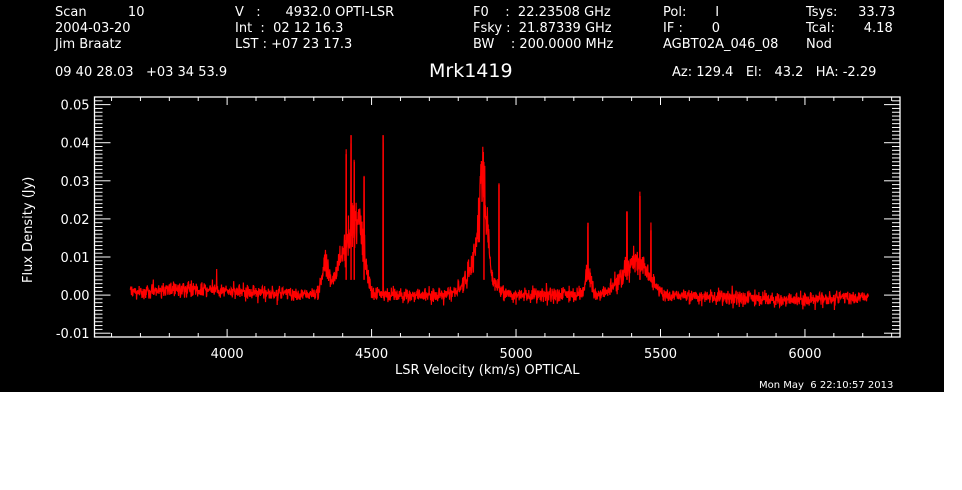 The width and height of the screenshot is (962, 490). What do you see at coordinates (660, 354) in the screenshot?
I see `x-tick-label: 5500` at bounding box center [660, 354].